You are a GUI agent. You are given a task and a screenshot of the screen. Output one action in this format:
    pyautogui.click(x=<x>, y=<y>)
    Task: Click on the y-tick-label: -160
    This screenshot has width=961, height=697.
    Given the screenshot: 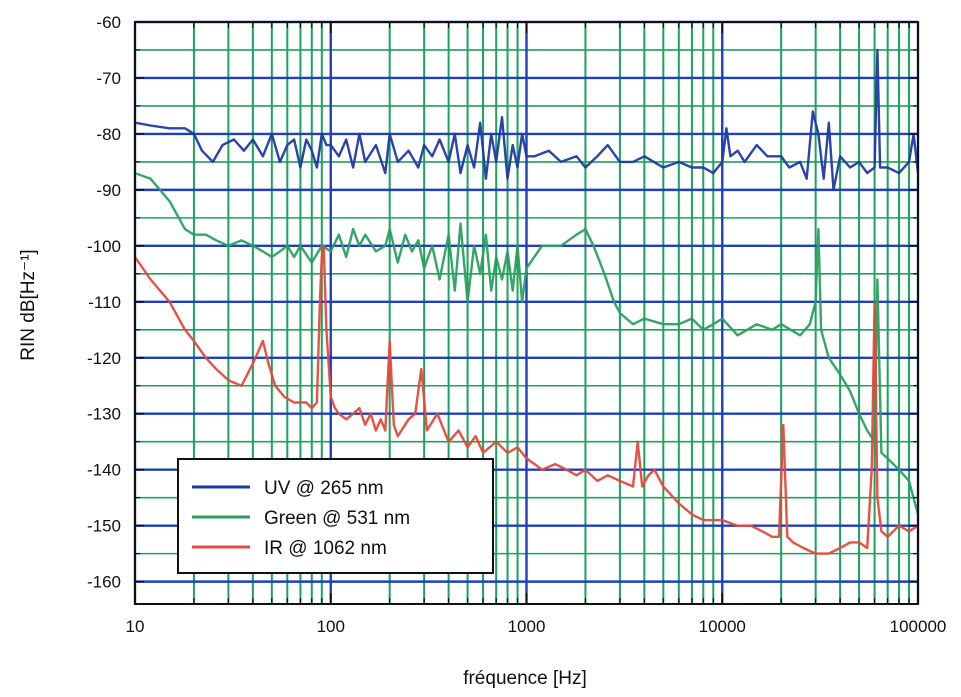 What is the action you would take?
    pyautogui.click(x=104, y=582)
    